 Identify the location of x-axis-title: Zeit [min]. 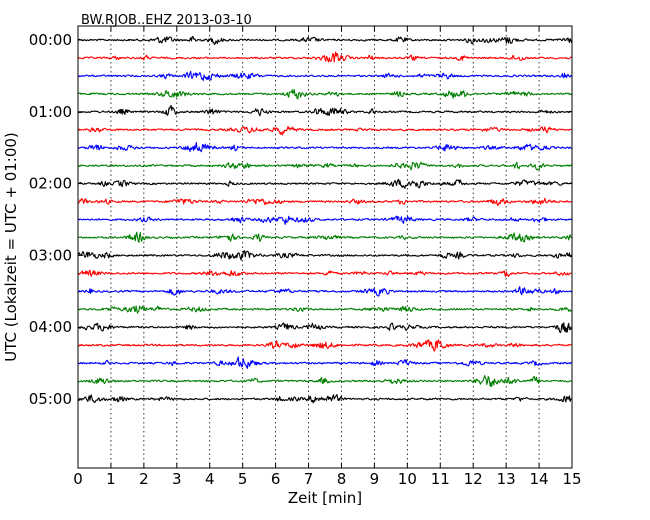
(325, 498).